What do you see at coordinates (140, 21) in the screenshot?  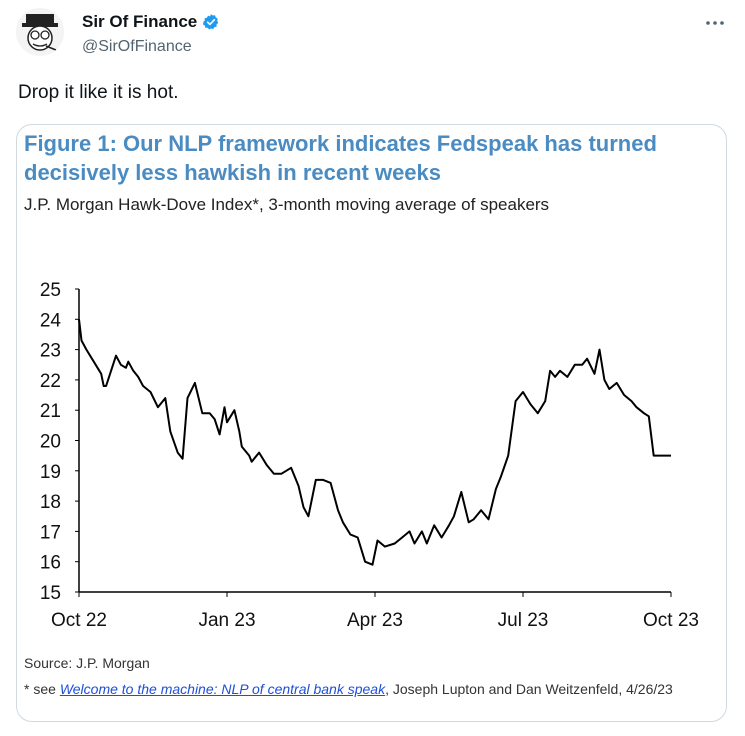 I see `display-name: Sir Of Finance` at bounding box center [140, 21].